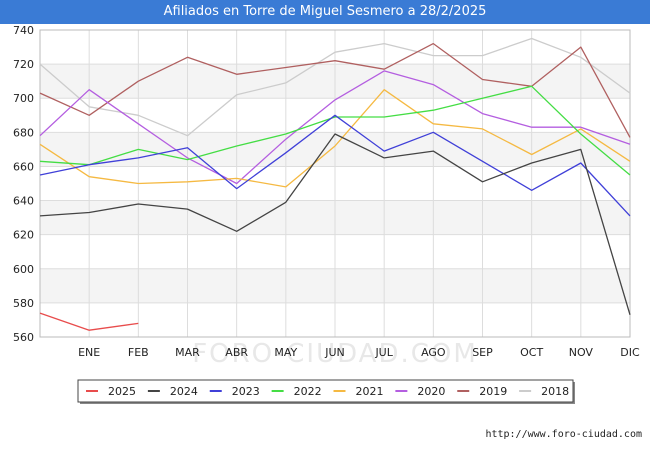 Image resolution: width=650 pixels, height=450 pixels. I want to click on y-tick-label: 700, so click(23, 98).